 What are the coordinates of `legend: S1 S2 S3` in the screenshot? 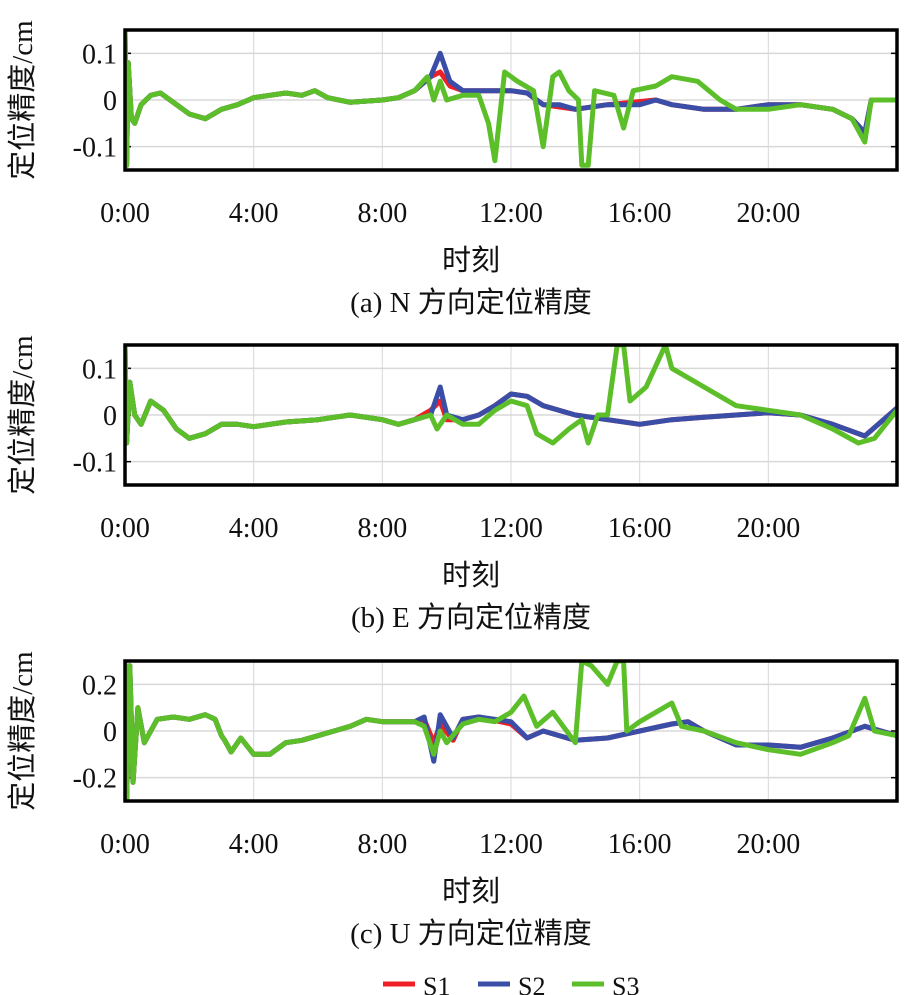 It's located at (511, 983).